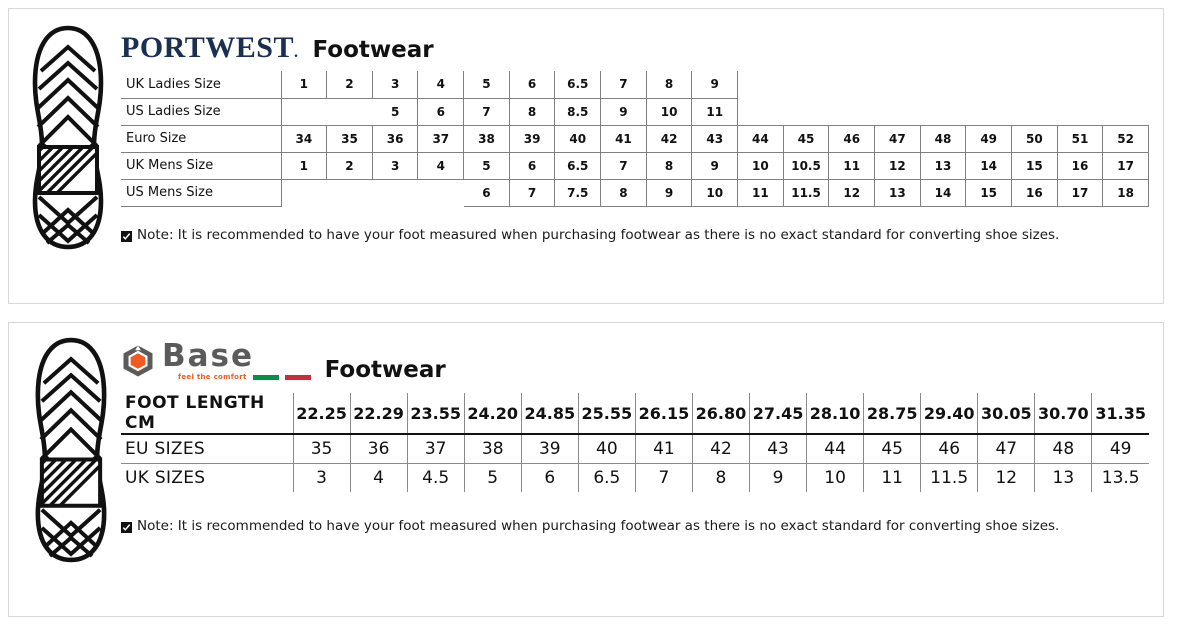 Image resolution: width=1177 pixels, height=625 pixels. What do you see at coordinates (201, 165) in the screenshot?
I see `row-label: UK Mens Size` at bounding box center [201, 165].